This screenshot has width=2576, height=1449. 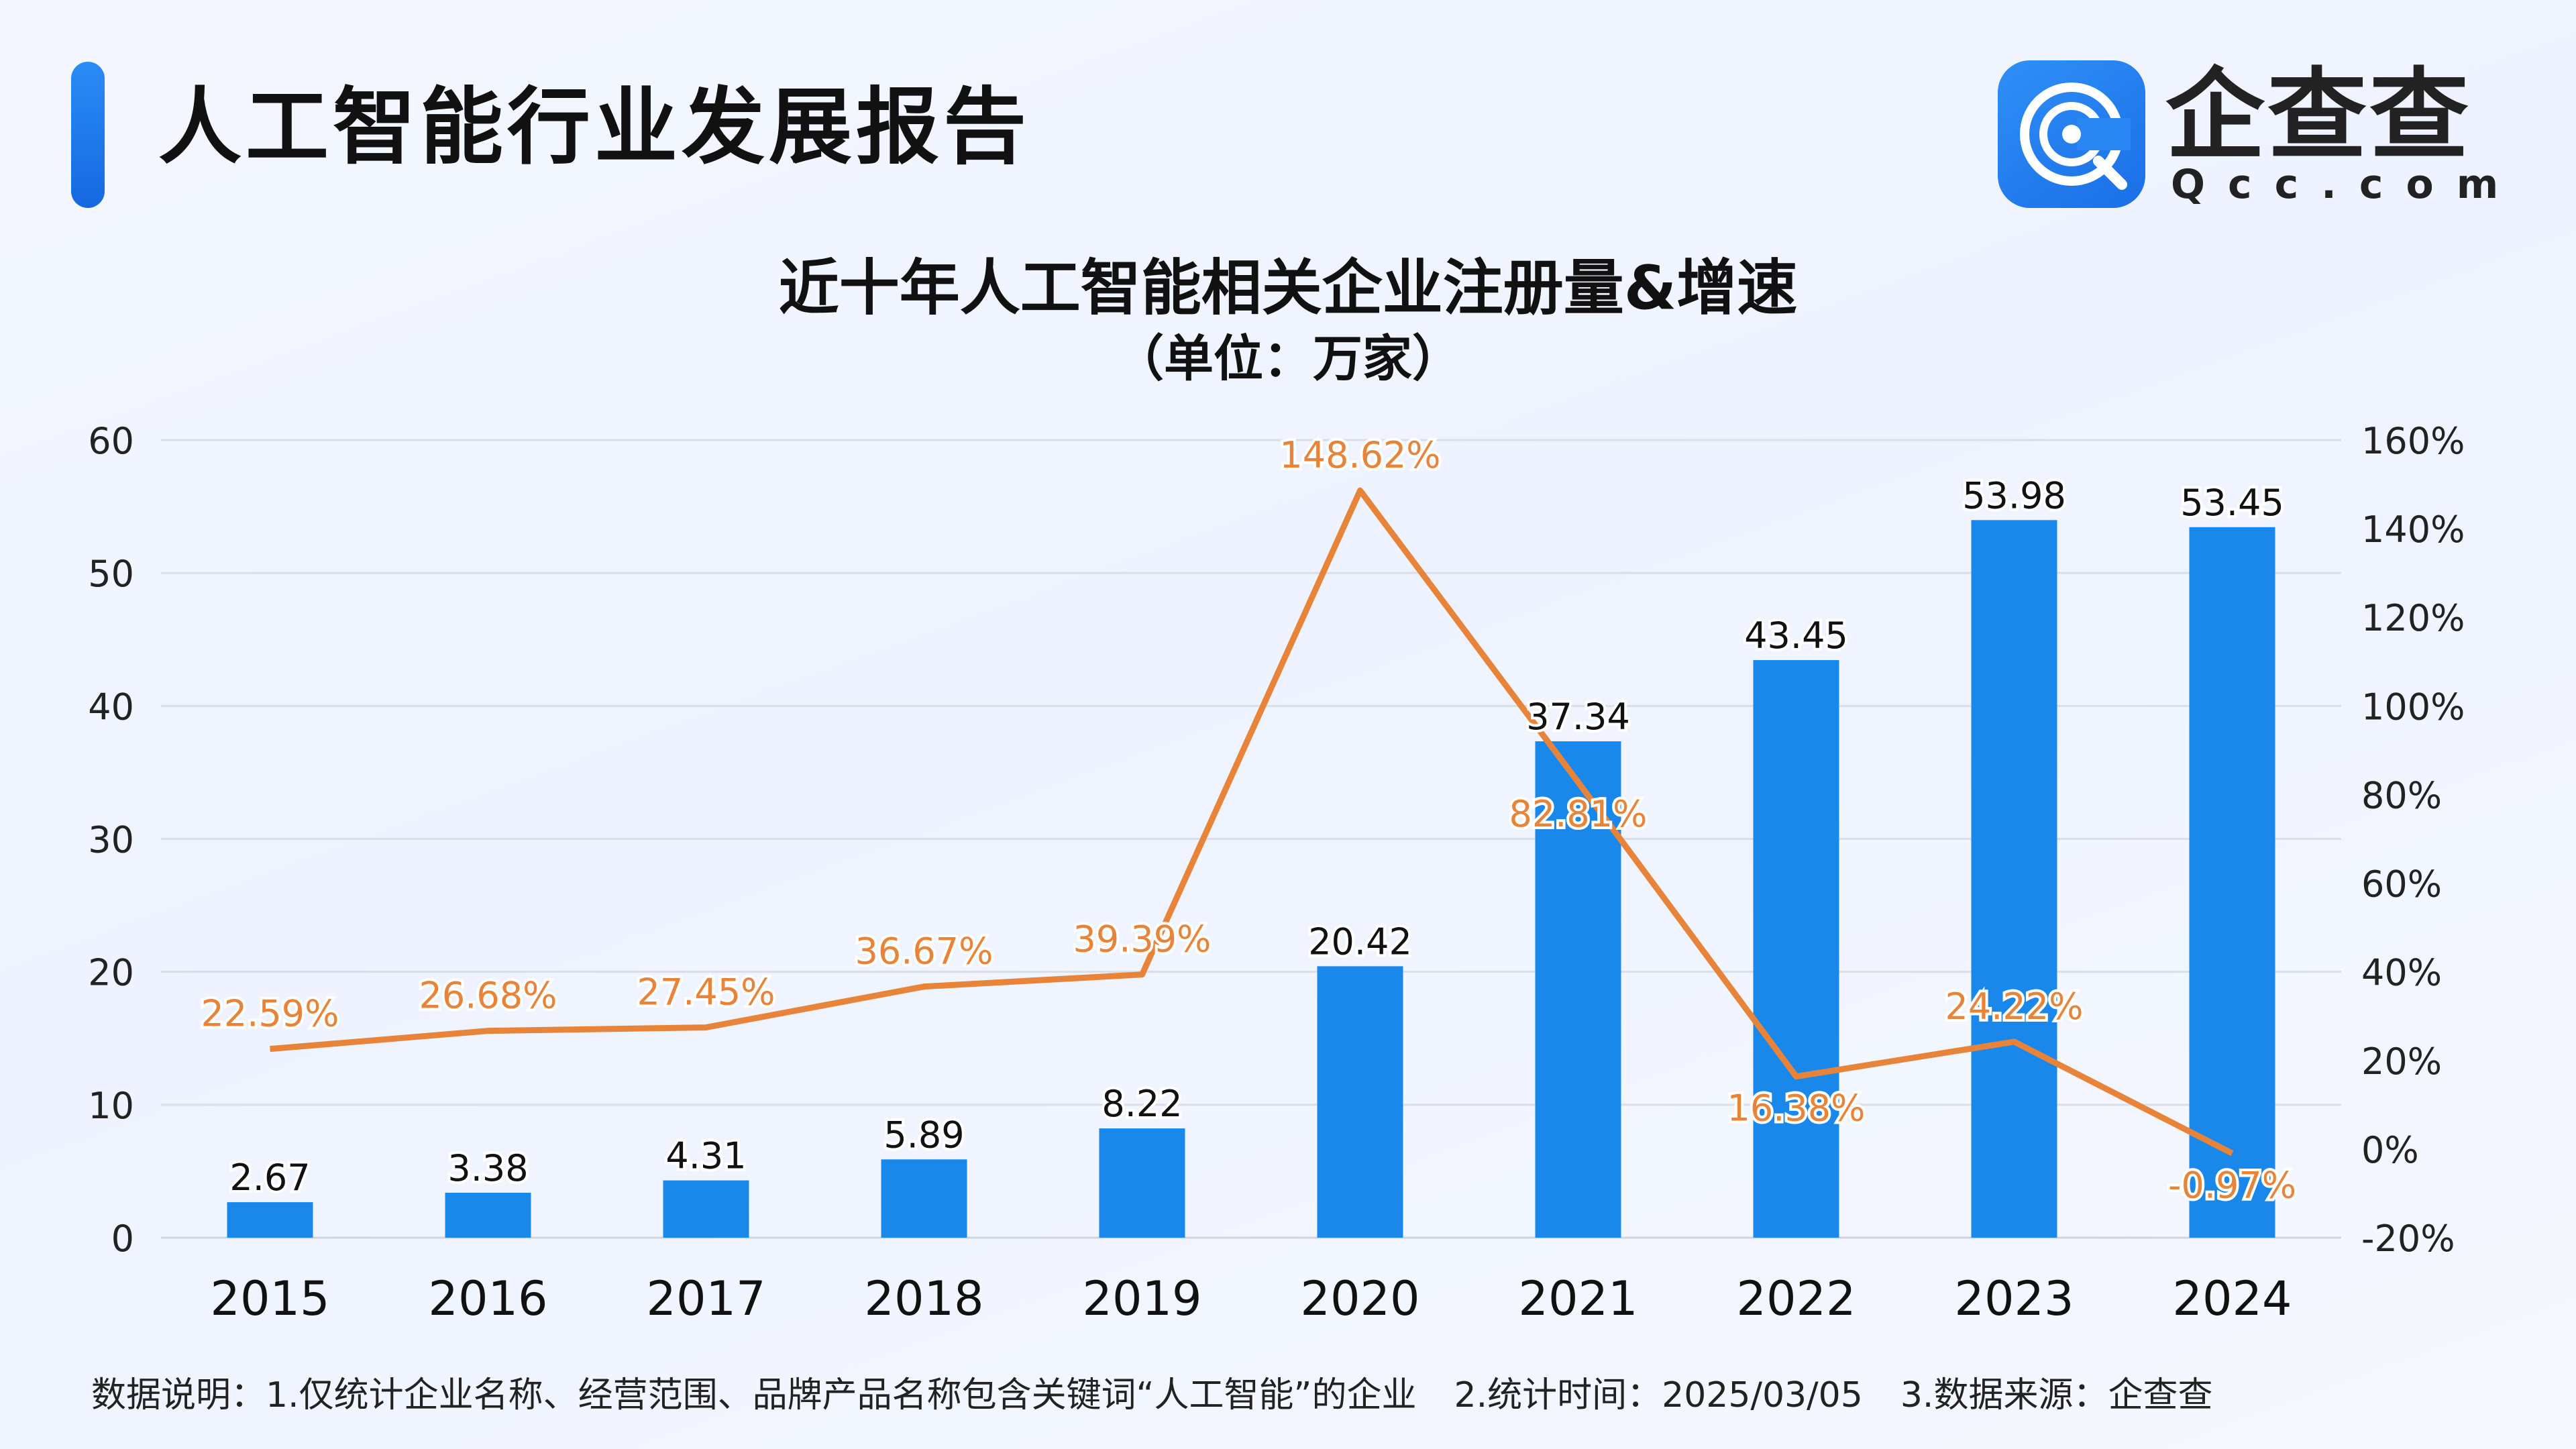 I want to click on x-tick-label: 2022, so click(x=1796, y=1298).